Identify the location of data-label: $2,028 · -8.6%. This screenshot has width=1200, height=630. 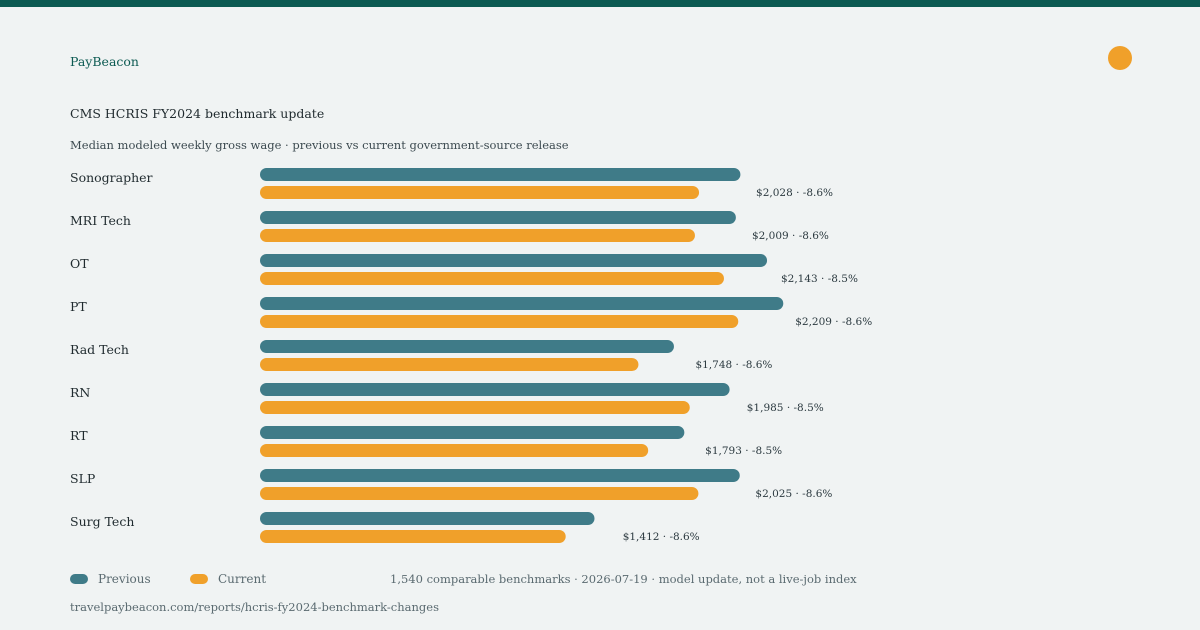
(794, 193).